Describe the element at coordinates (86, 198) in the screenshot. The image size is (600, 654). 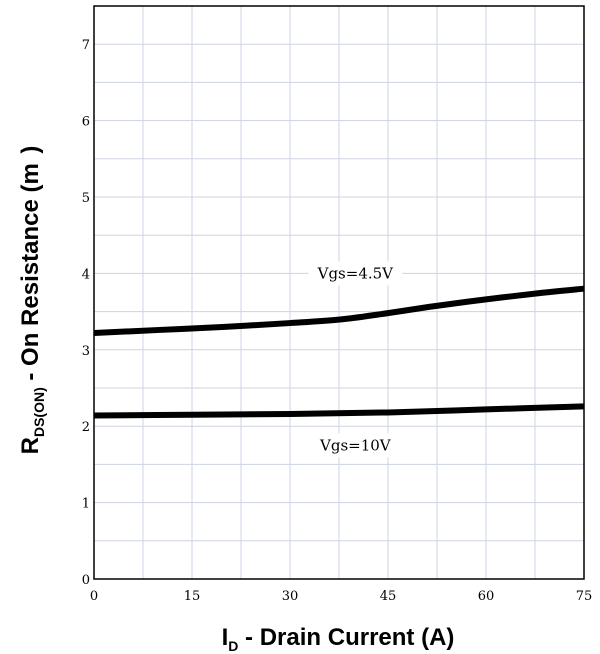
I see `y-tick-label: 5` at that location.